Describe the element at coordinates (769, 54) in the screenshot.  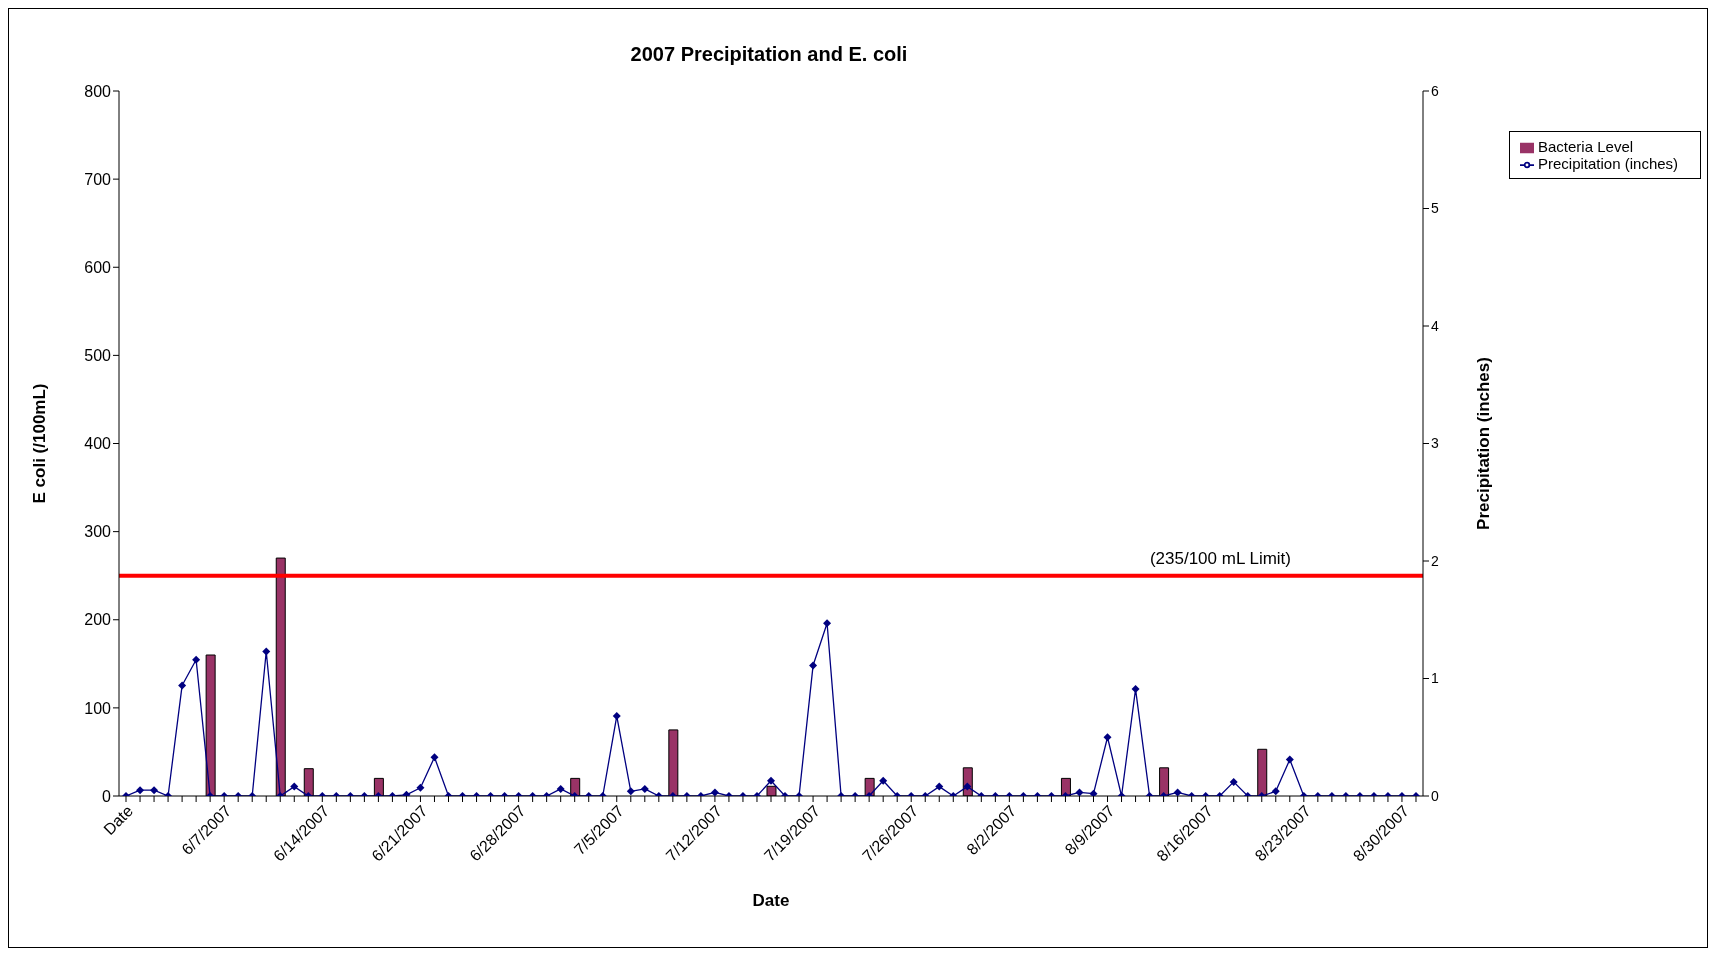
I see `chart-title: 2007 Precipitation and E. coli` at that location.